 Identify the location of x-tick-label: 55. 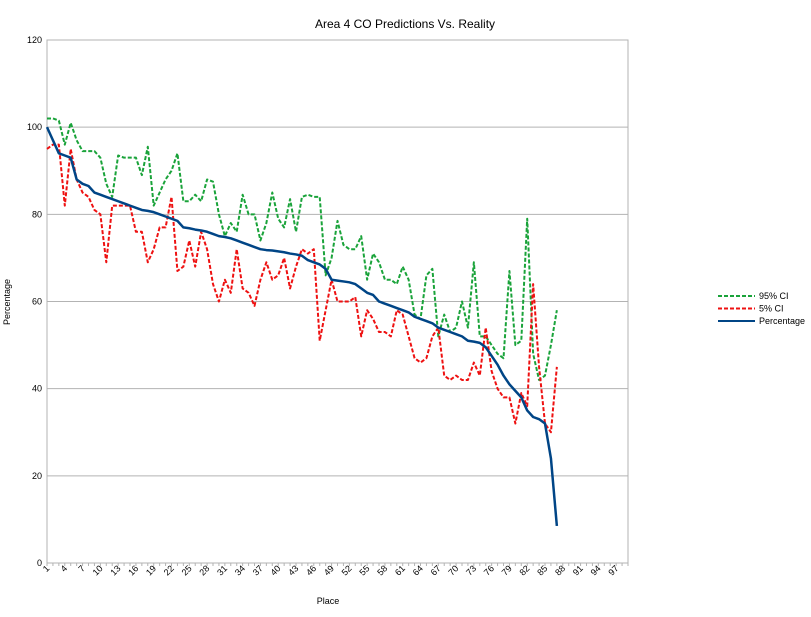
(364, 570).